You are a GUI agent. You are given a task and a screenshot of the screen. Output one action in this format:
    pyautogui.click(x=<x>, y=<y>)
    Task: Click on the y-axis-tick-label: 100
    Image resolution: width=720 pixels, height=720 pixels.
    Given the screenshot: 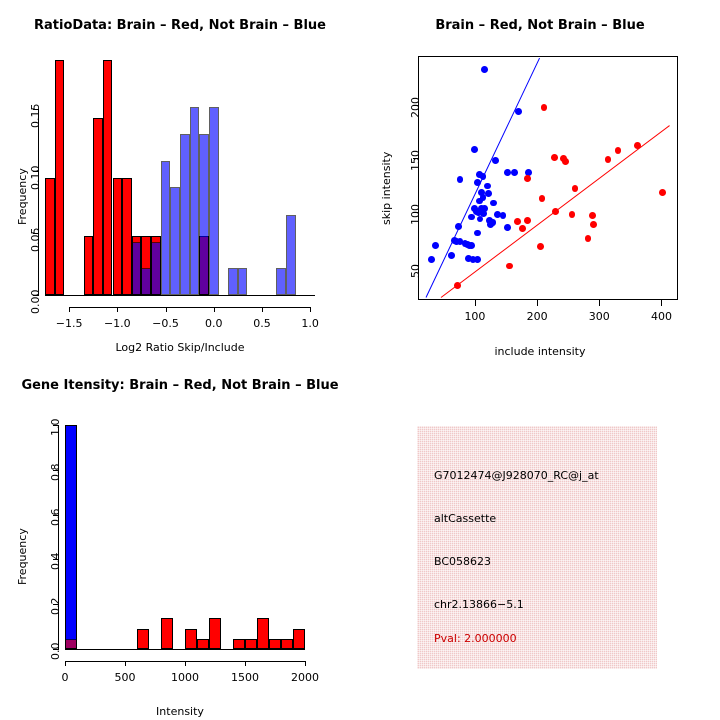 What is the action you would take?
    pyautogui.click(x=415, y=214)
    